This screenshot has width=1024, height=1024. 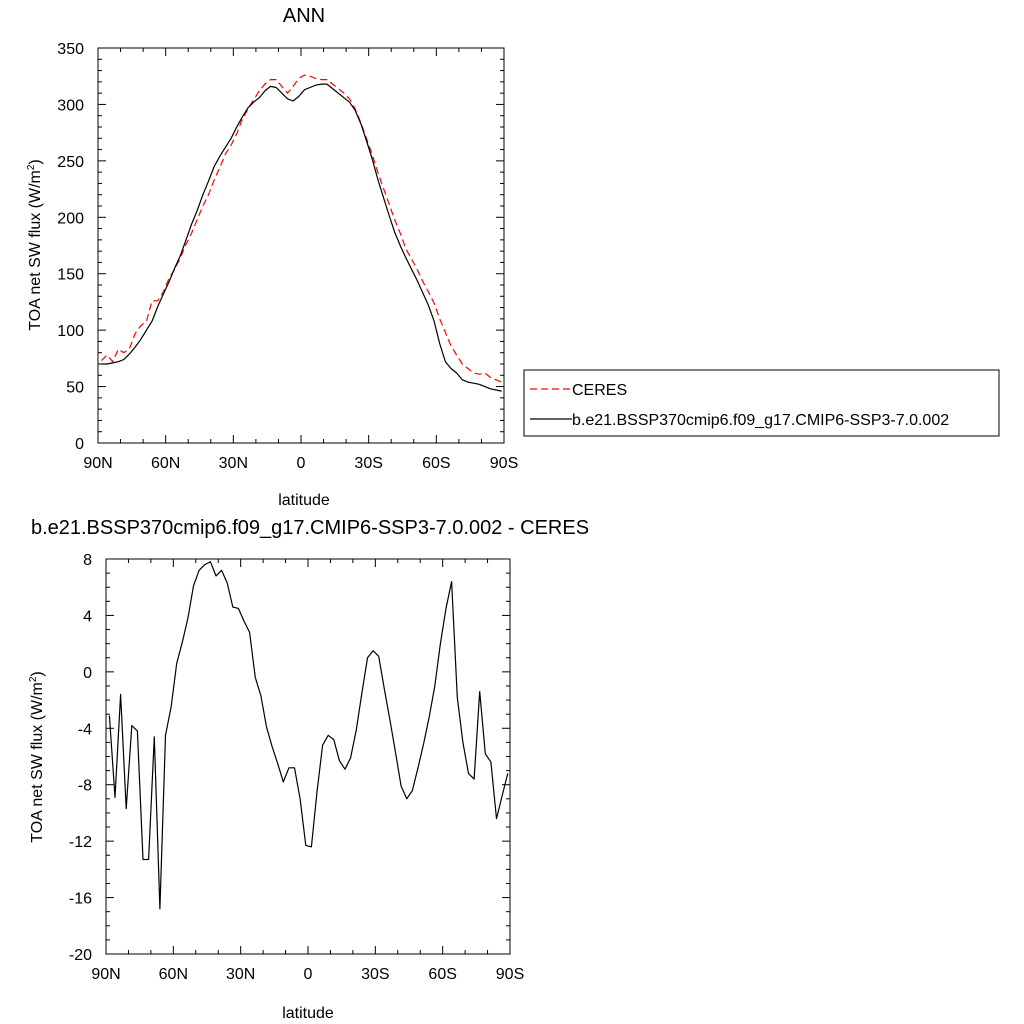 What do you see at coordinates (35, 245) in the screenshot?
I see `chart-top-ylabel: TOA net SW flux (W/m2)` at bounding box center [35, 245].